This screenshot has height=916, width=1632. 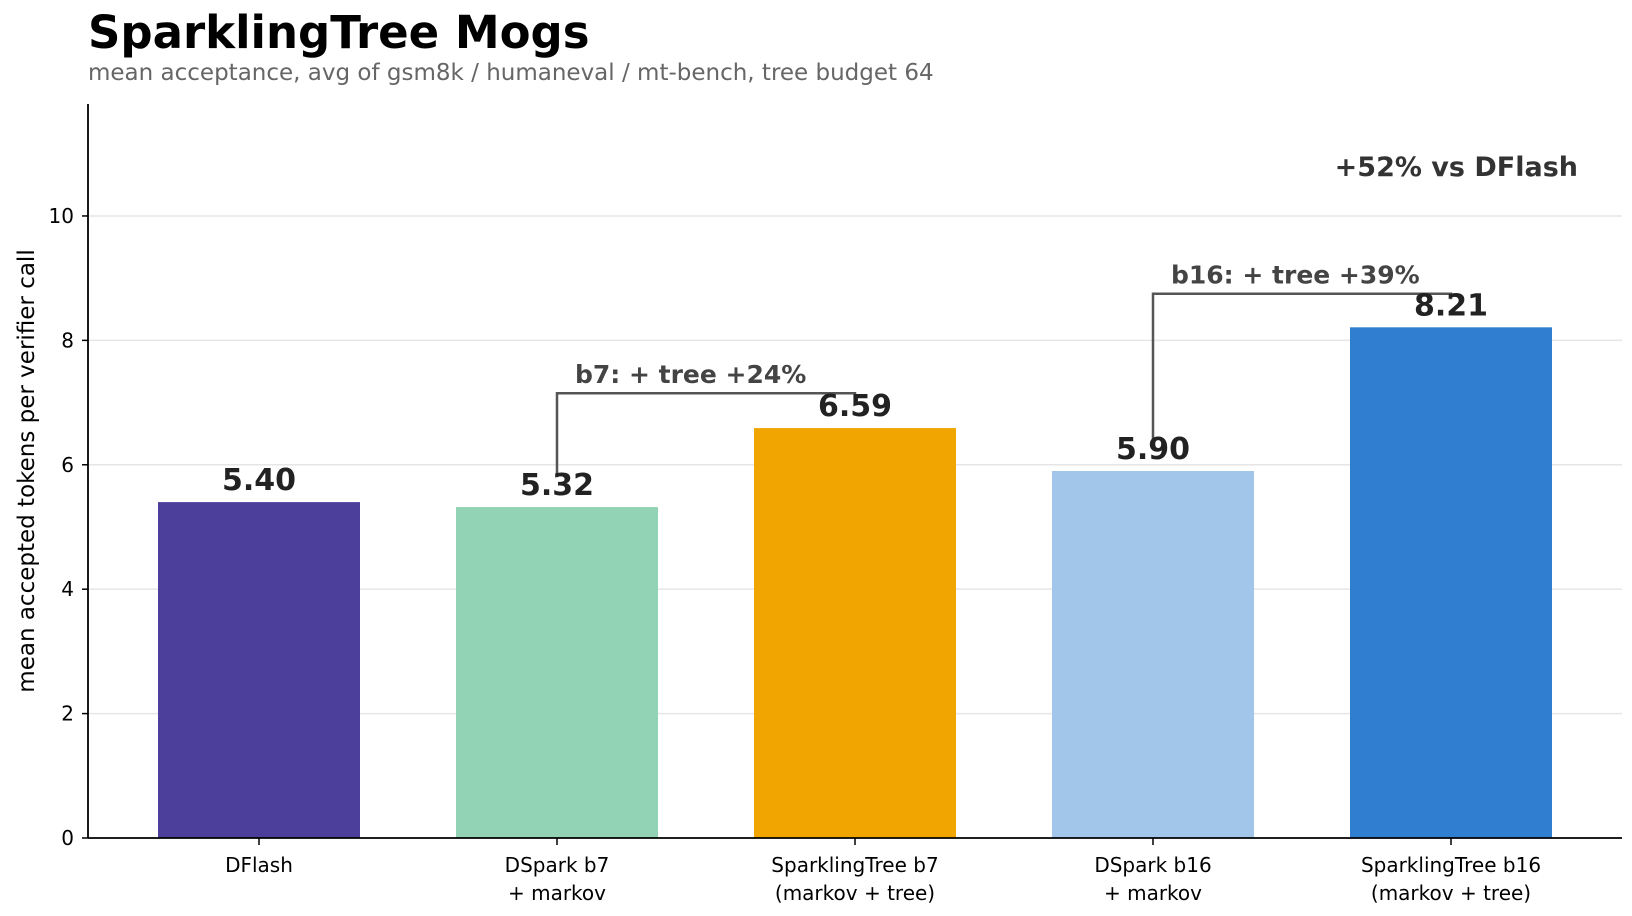 I want to click on y-axis-title: mean accepted tokens per verifier call, so click(x=27, y=470).